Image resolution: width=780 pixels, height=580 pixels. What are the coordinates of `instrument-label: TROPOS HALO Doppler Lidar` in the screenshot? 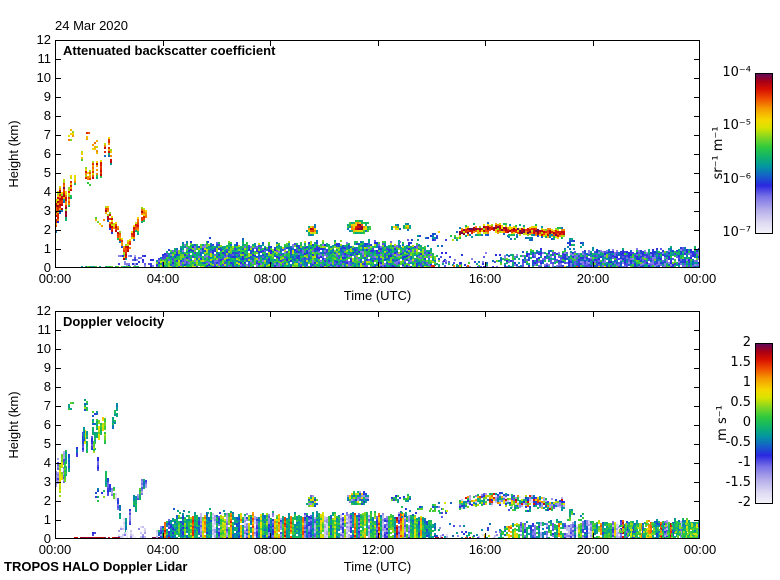 It's located at (96, 566).